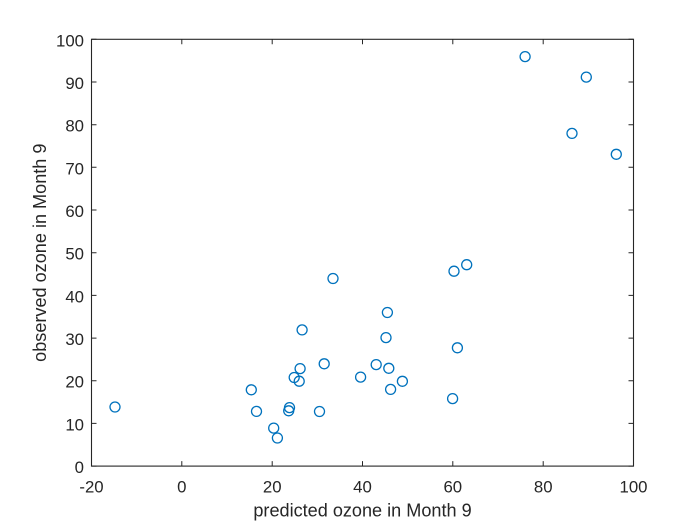 The width and height of the screenshot is (700, 530). Describe the element at coordinates (74, 83) in the screenshot. I see `svg-text: 90` at that location.